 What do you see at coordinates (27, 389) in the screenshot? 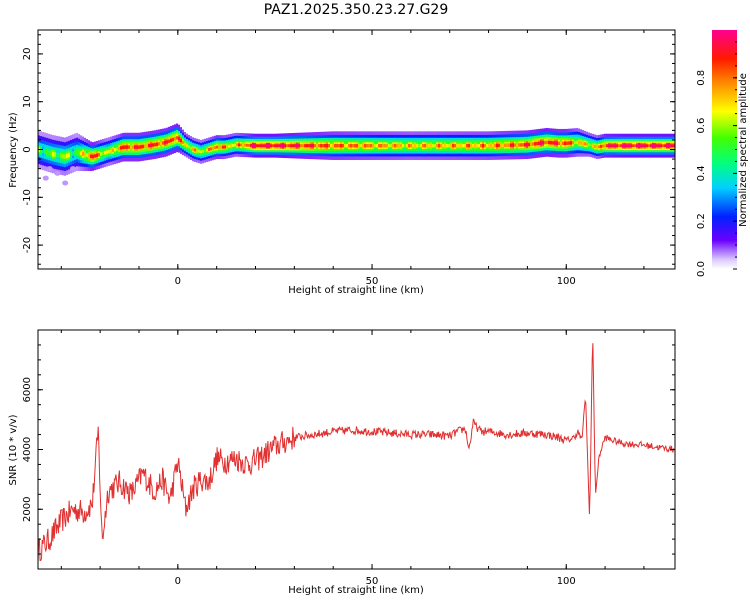
I see `y-tick-label: 6000` at bounding box center [27, 389].